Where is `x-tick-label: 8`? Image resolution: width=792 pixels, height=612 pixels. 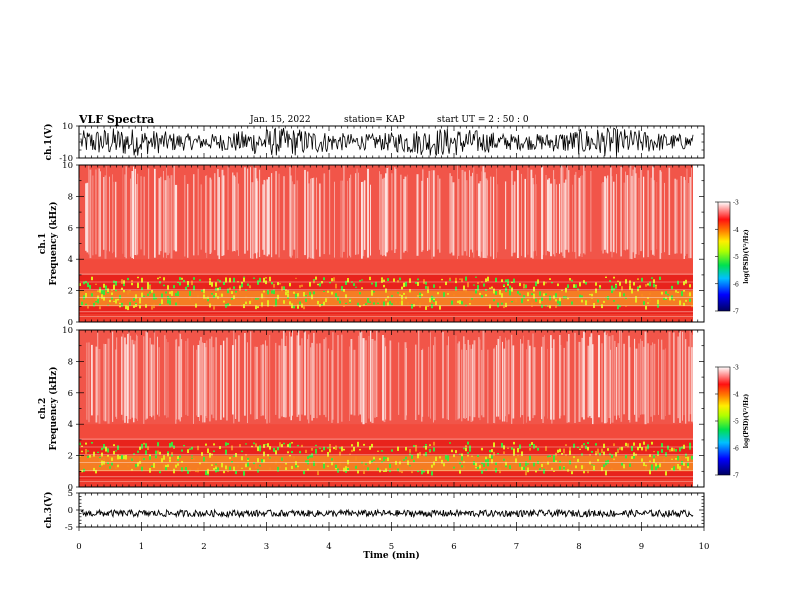 x-tick-label: 8 is located at coordinates (578, 547).